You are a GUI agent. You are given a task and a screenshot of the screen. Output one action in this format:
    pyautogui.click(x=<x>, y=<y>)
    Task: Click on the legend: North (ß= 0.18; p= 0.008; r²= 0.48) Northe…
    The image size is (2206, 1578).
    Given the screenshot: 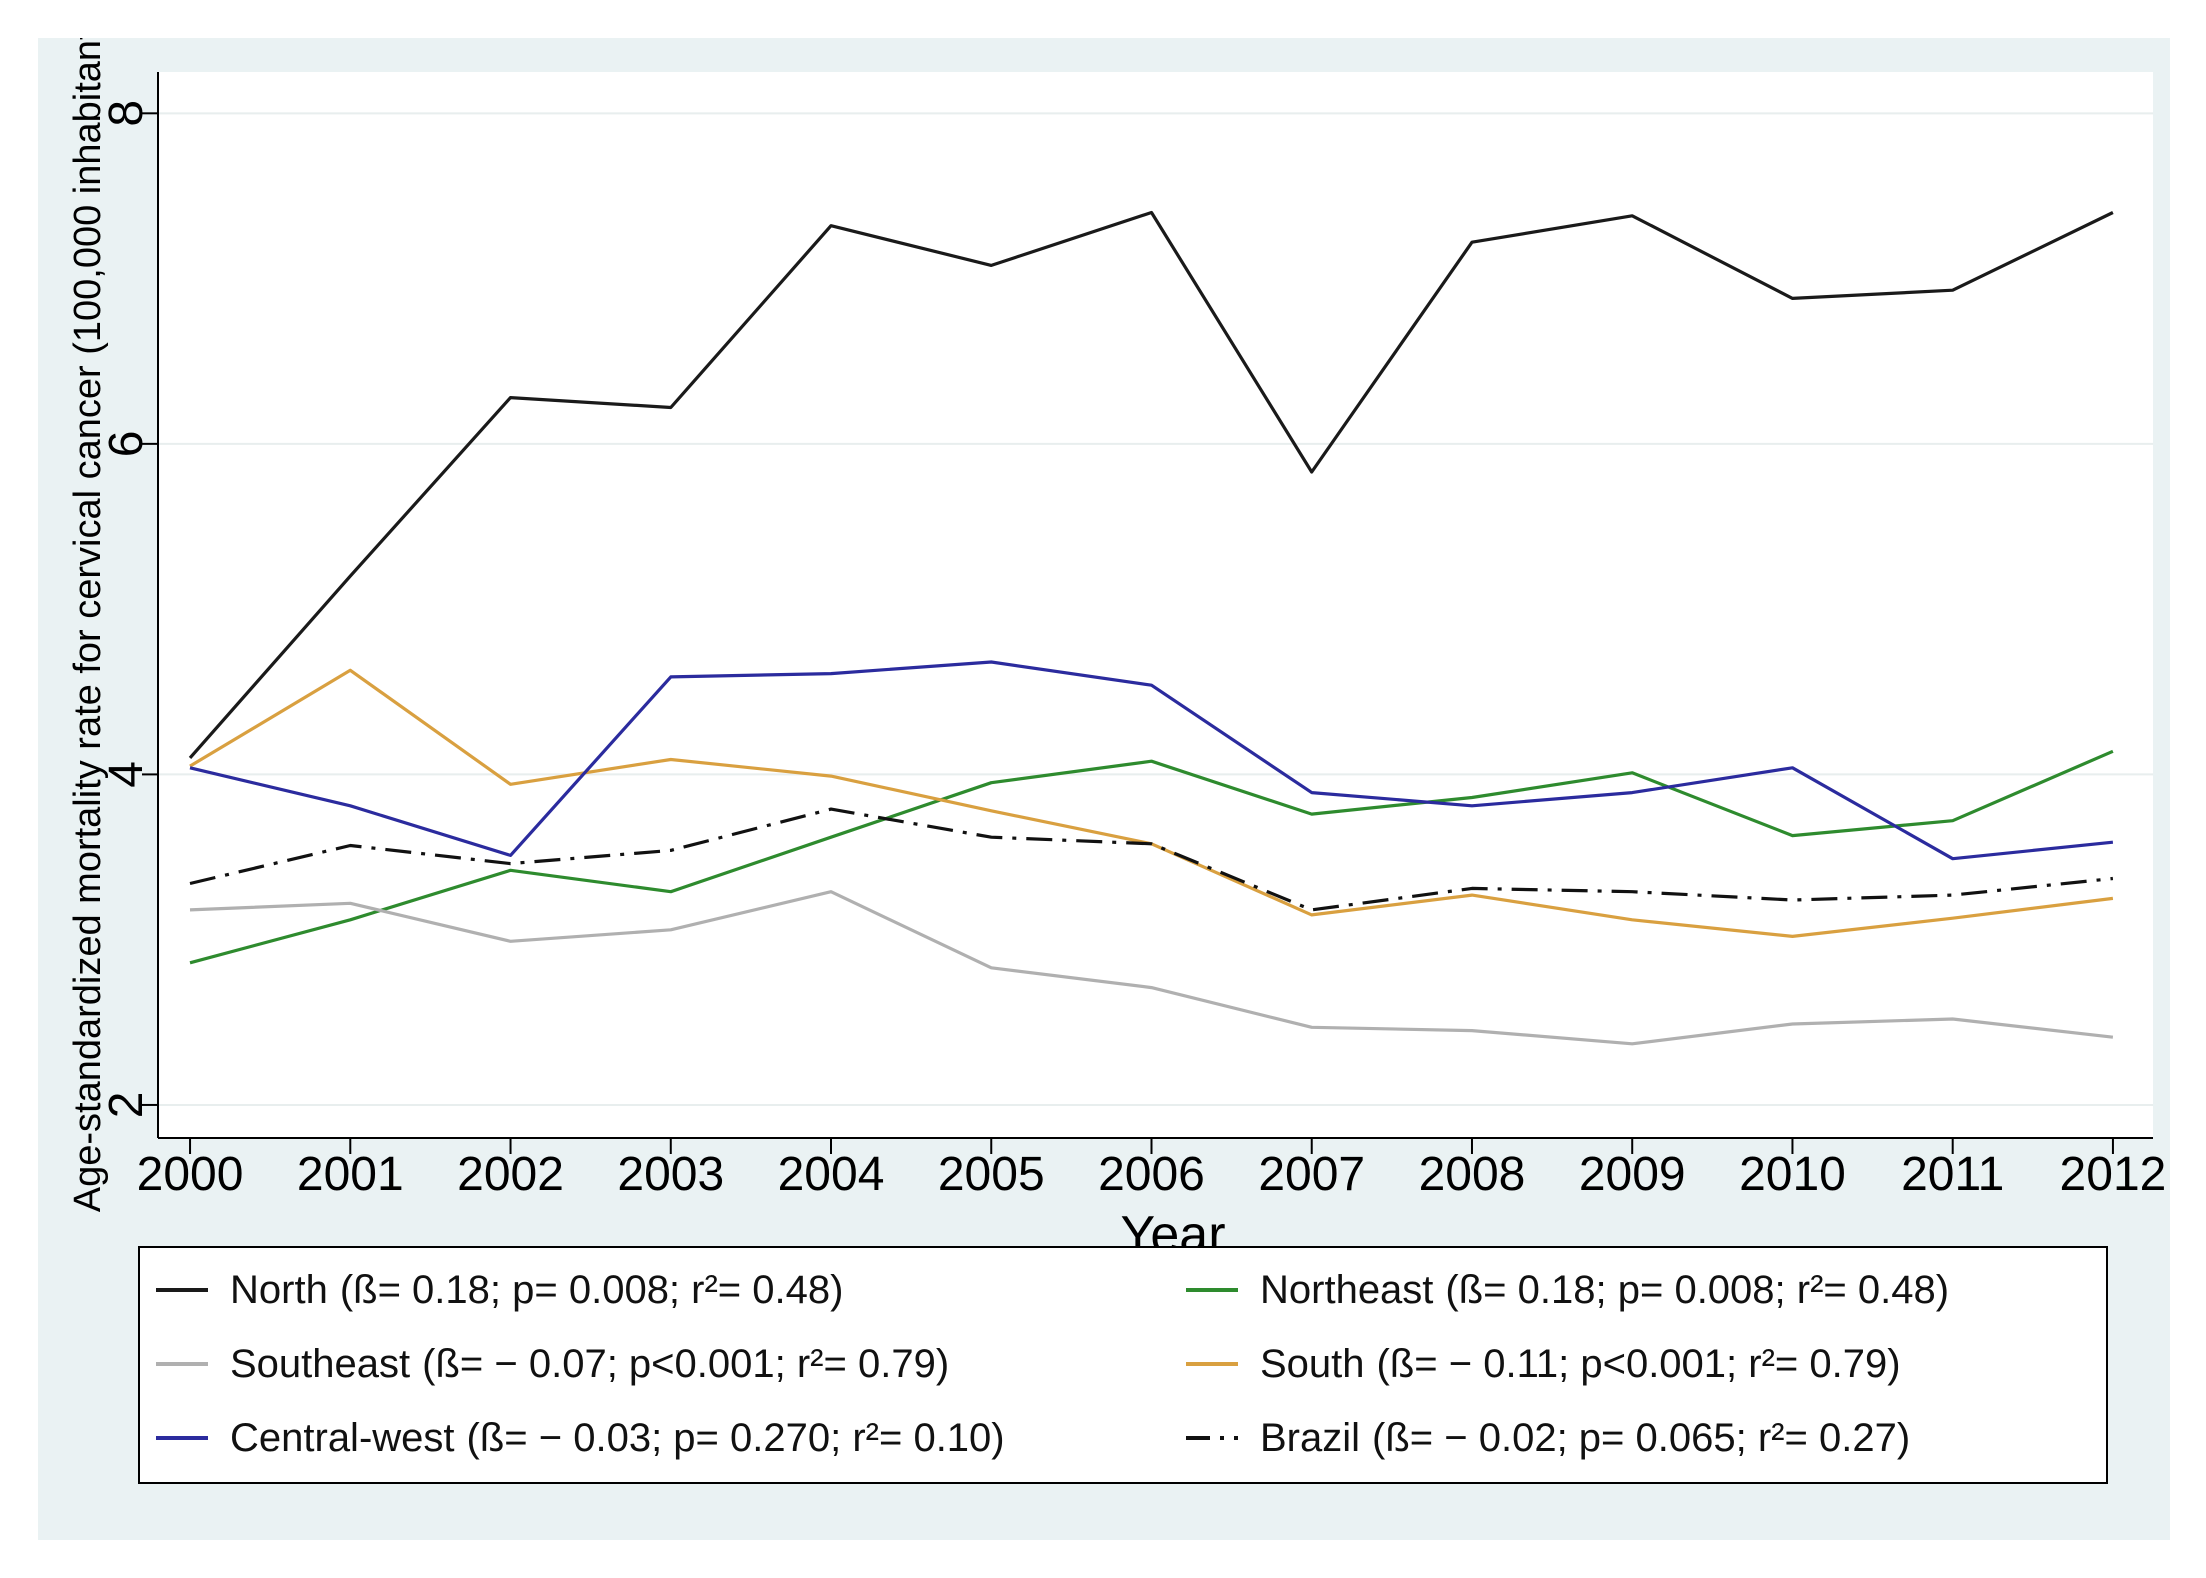 What is the action you would take?
    pyautogui.click(x=1123, y=1365)
    